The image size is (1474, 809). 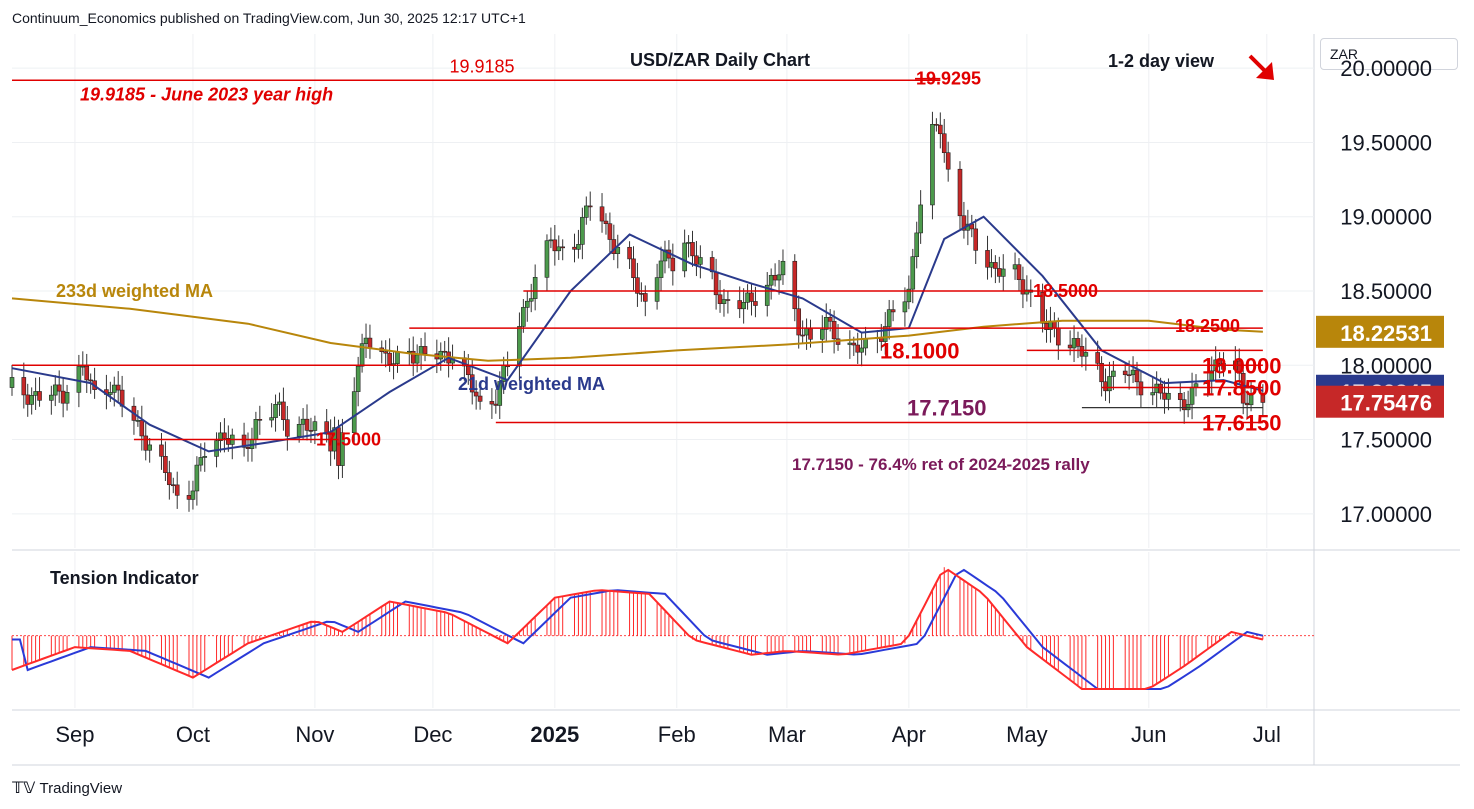 I want to click on level-label-17-5: 17.5000, so click(x=348, y=440).